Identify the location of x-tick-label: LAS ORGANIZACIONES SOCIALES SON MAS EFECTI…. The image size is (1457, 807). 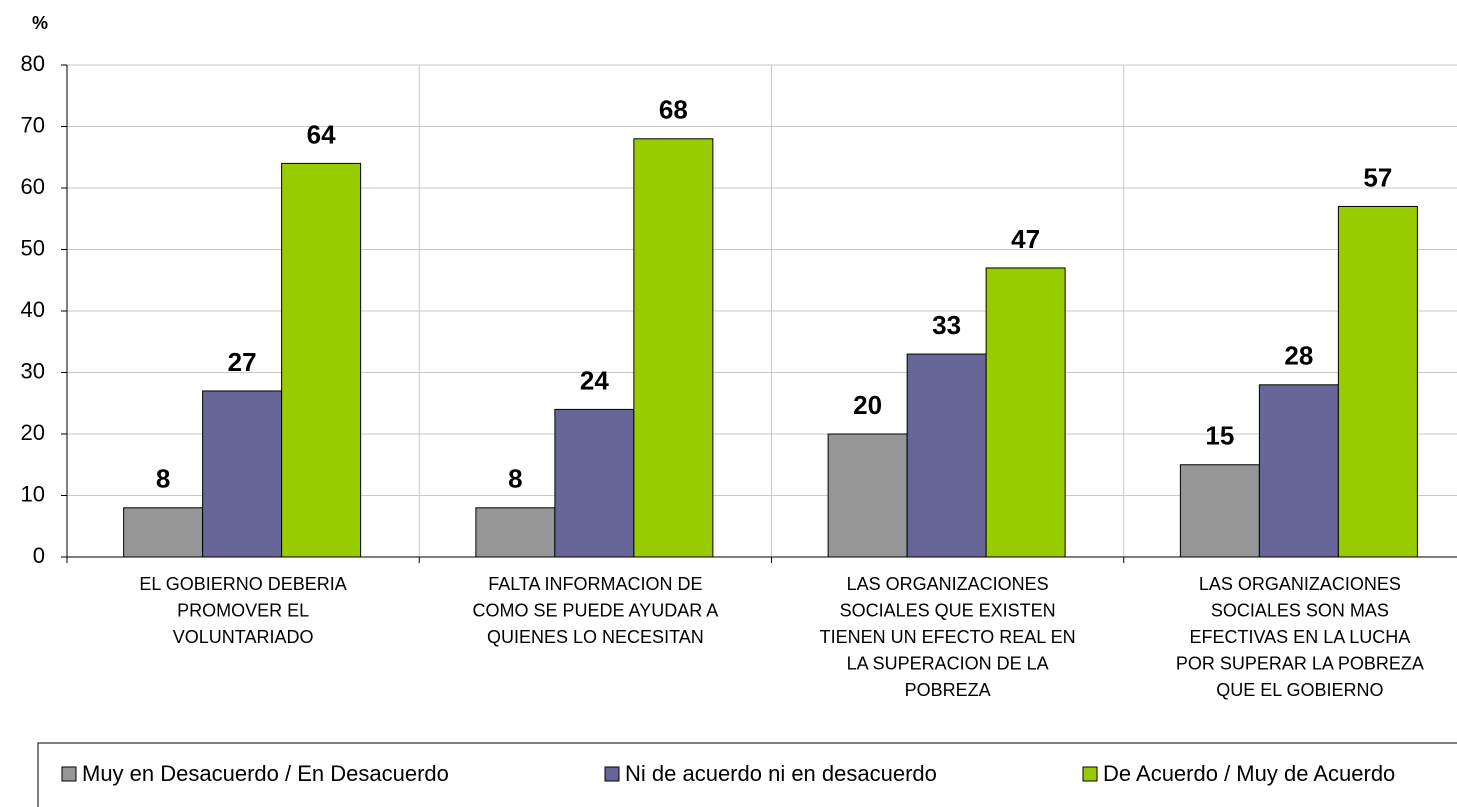
(1300, 637).